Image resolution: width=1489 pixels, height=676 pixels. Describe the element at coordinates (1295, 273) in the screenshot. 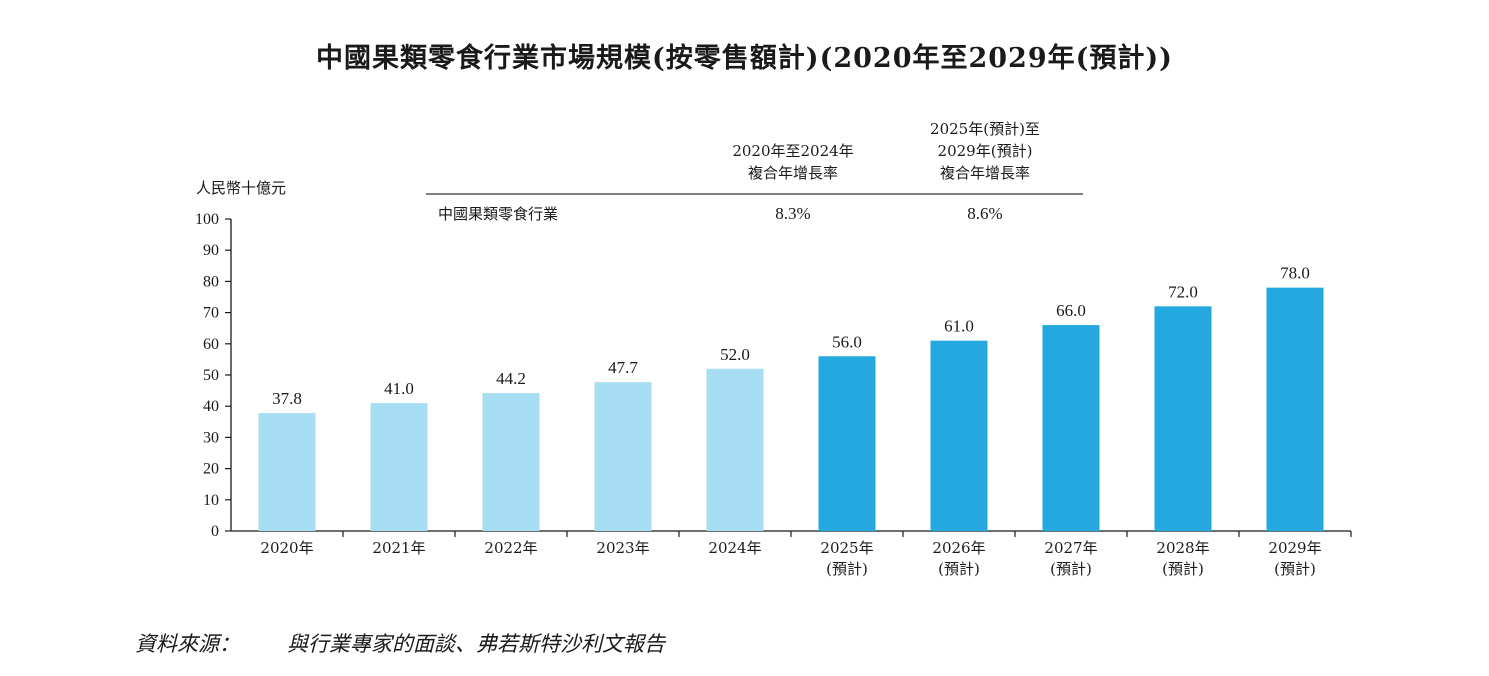

I see `bar-value-label: 78.0` at that location.